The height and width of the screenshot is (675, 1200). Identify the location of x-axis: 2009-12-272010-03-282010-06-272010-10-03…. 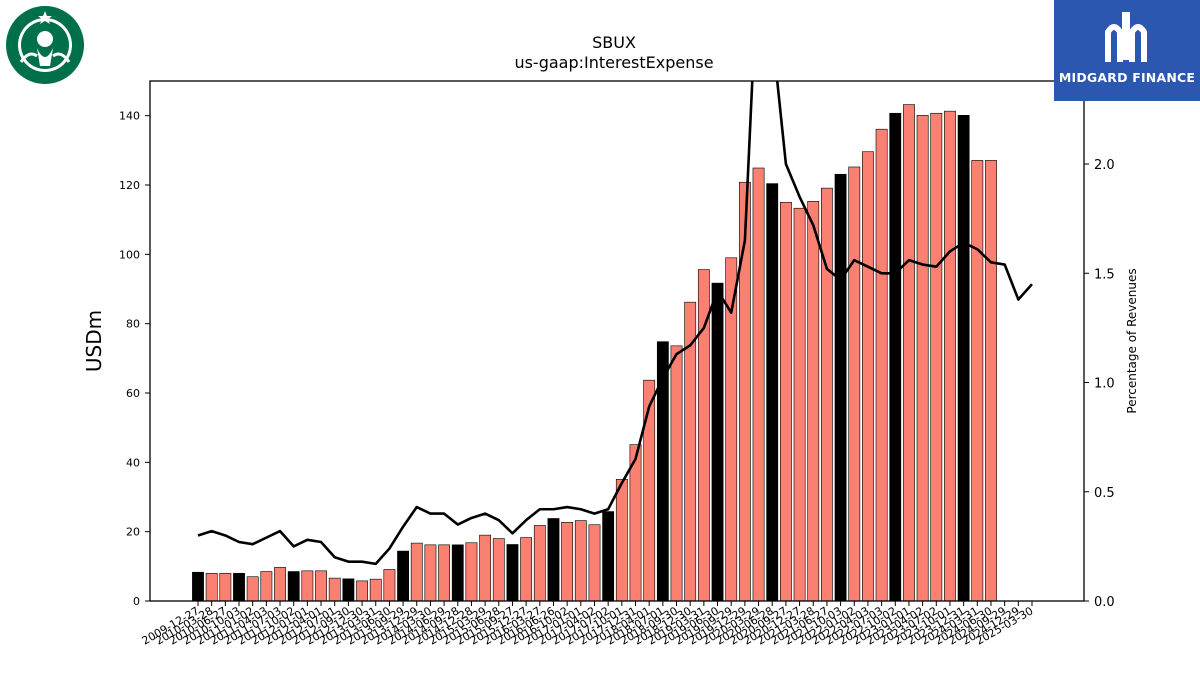
(588, 624).